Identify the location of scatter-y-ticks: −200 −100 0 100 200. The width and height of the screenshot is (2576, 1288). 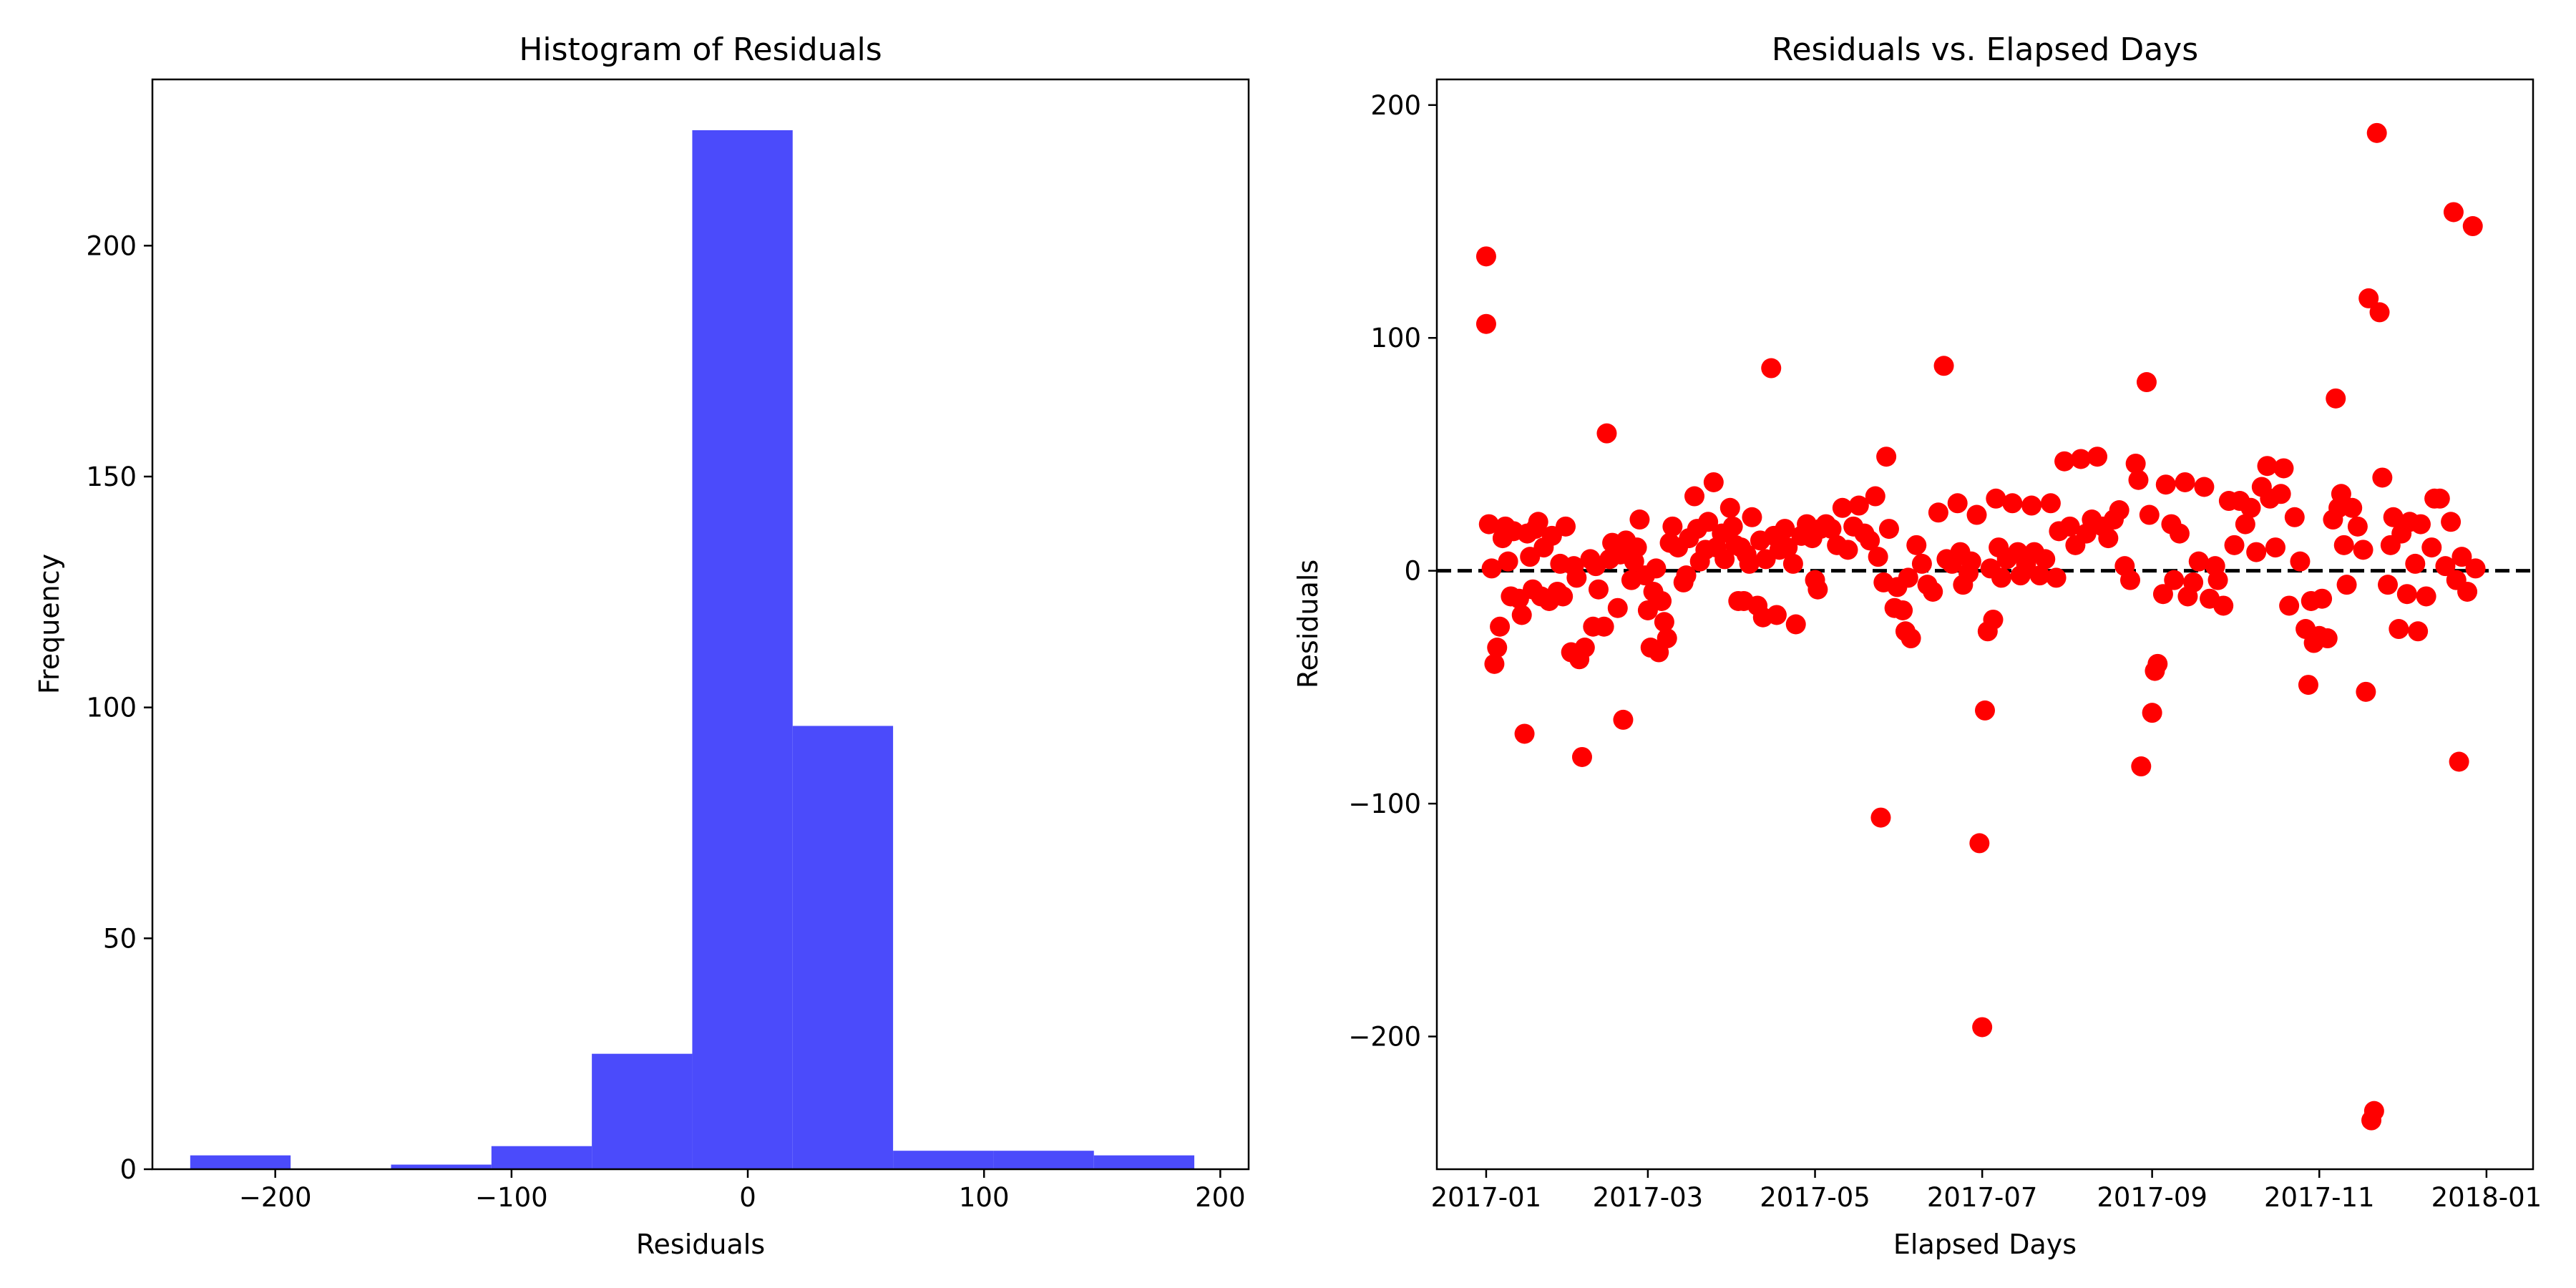
(1392, 571).